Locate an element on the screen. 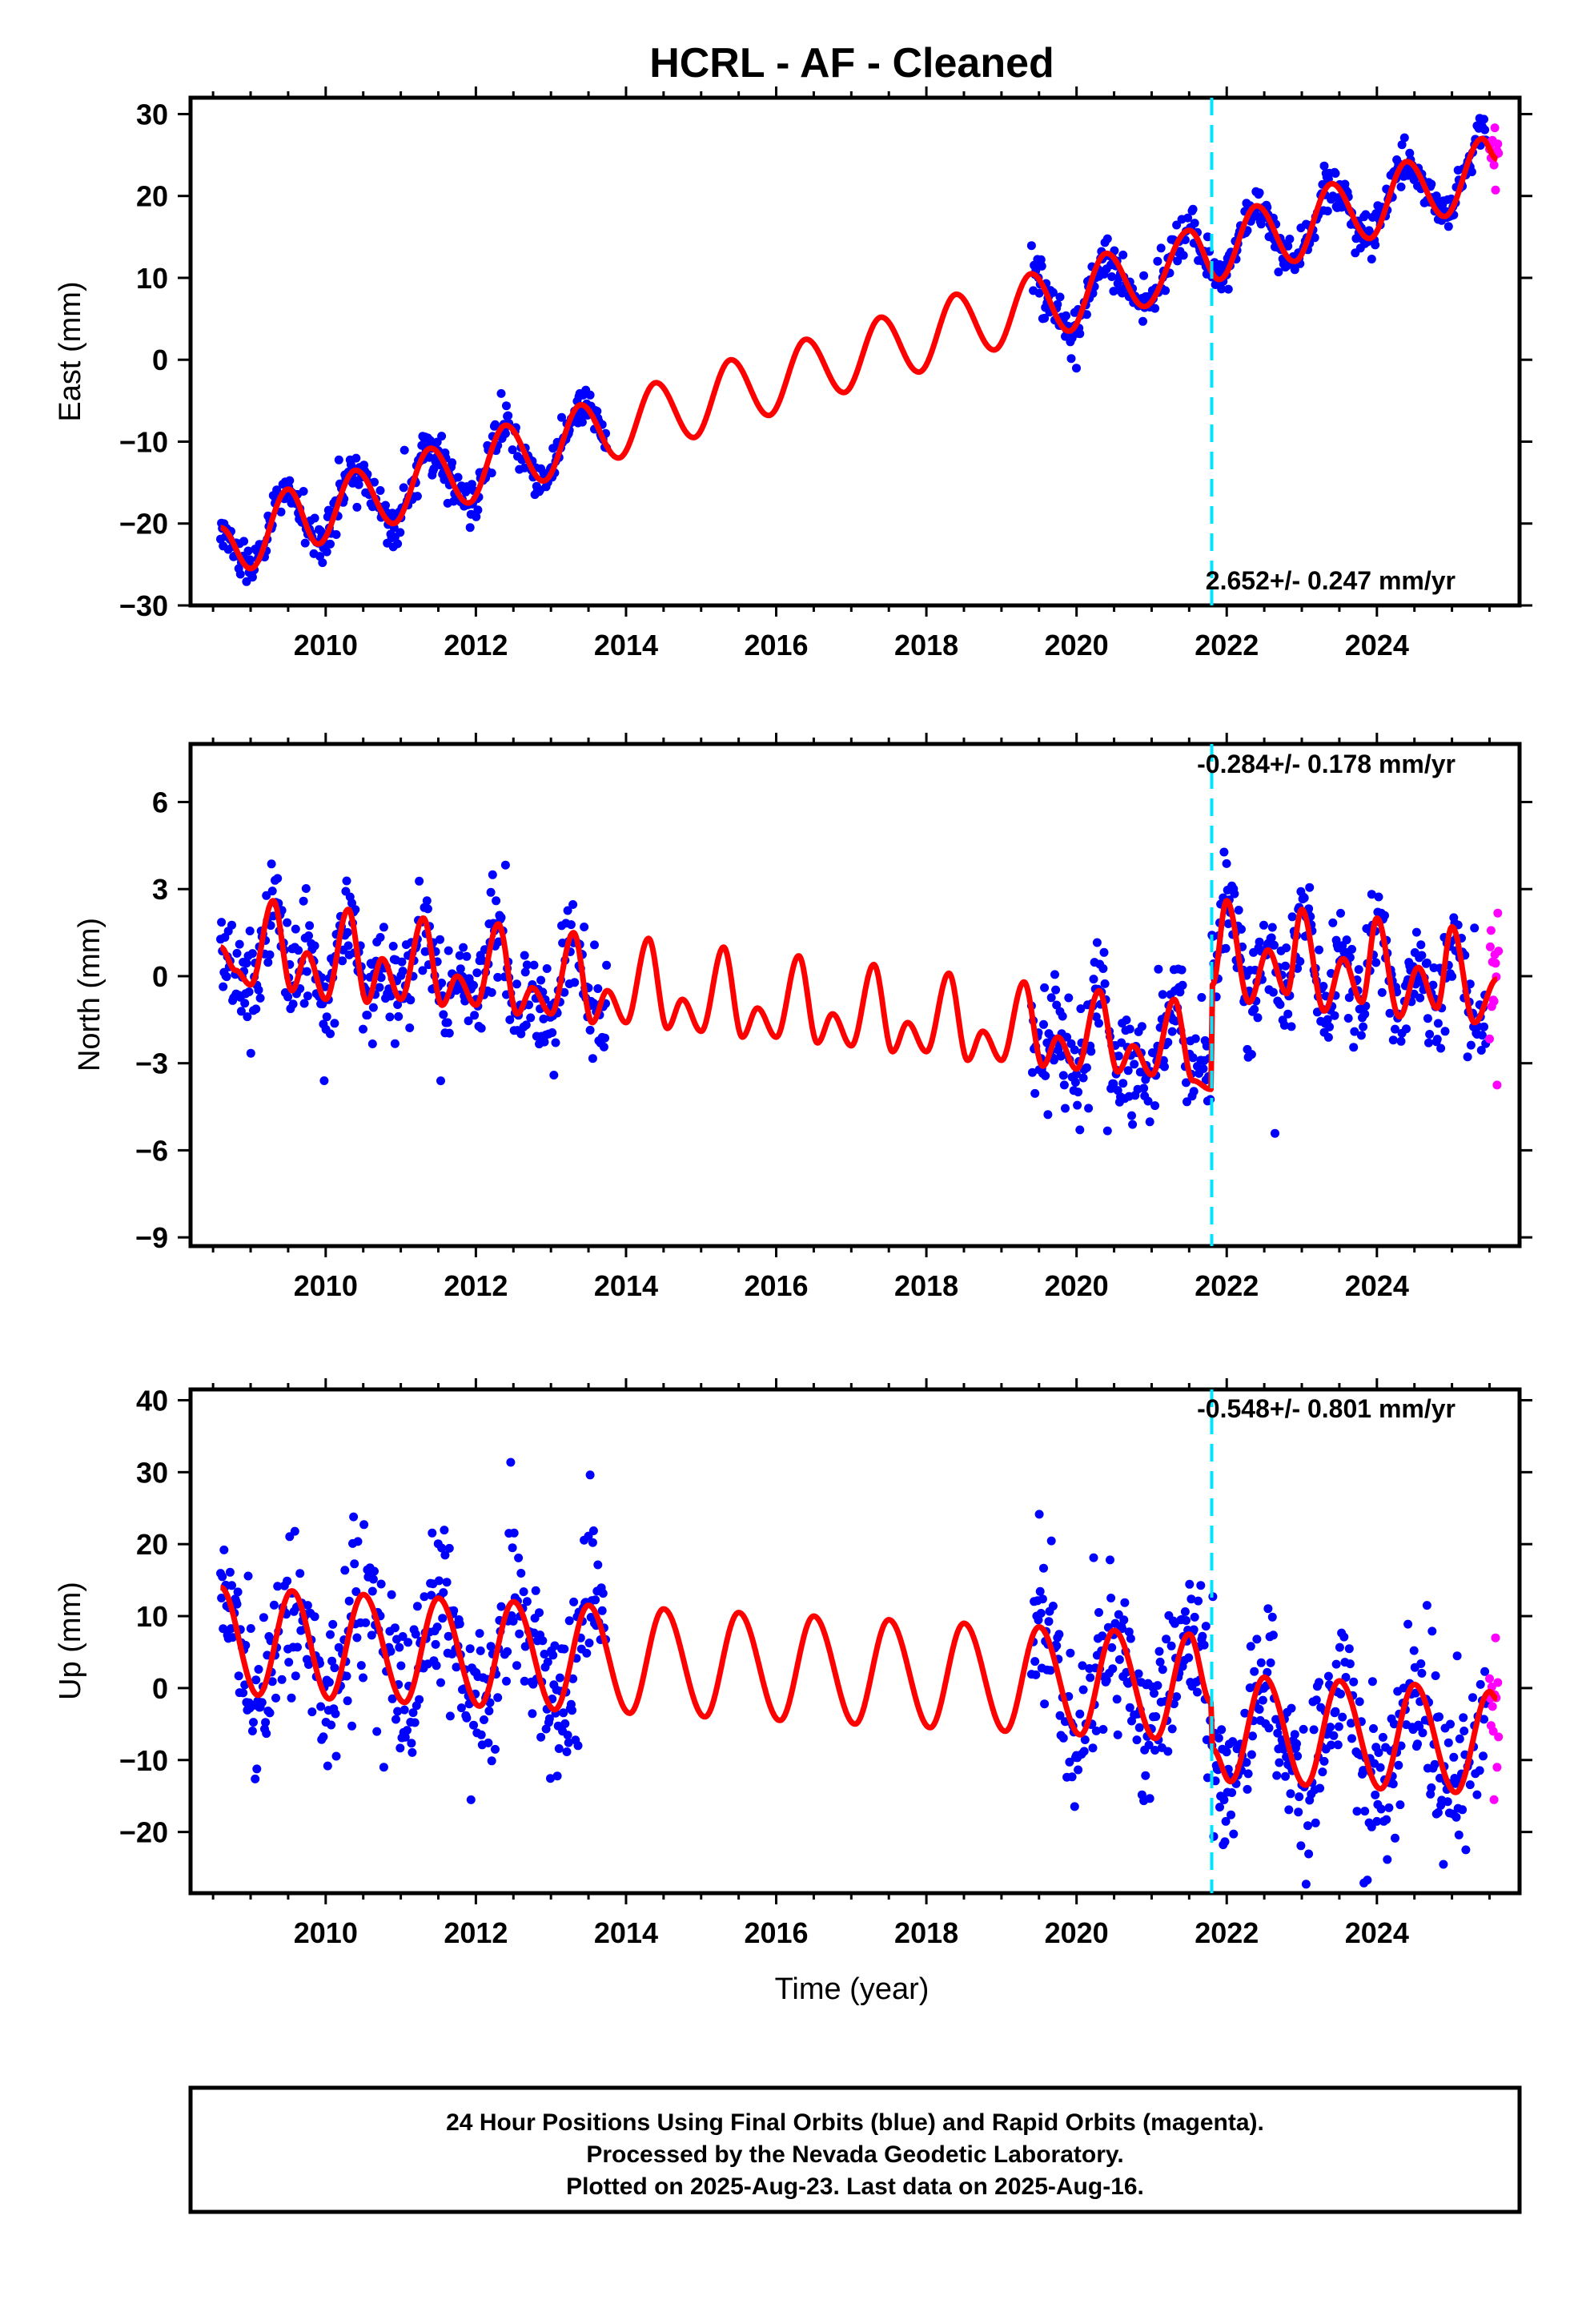 The image size is (1582, 2324). east-ylabel: East (mm) is located at coordinates (70, 351).